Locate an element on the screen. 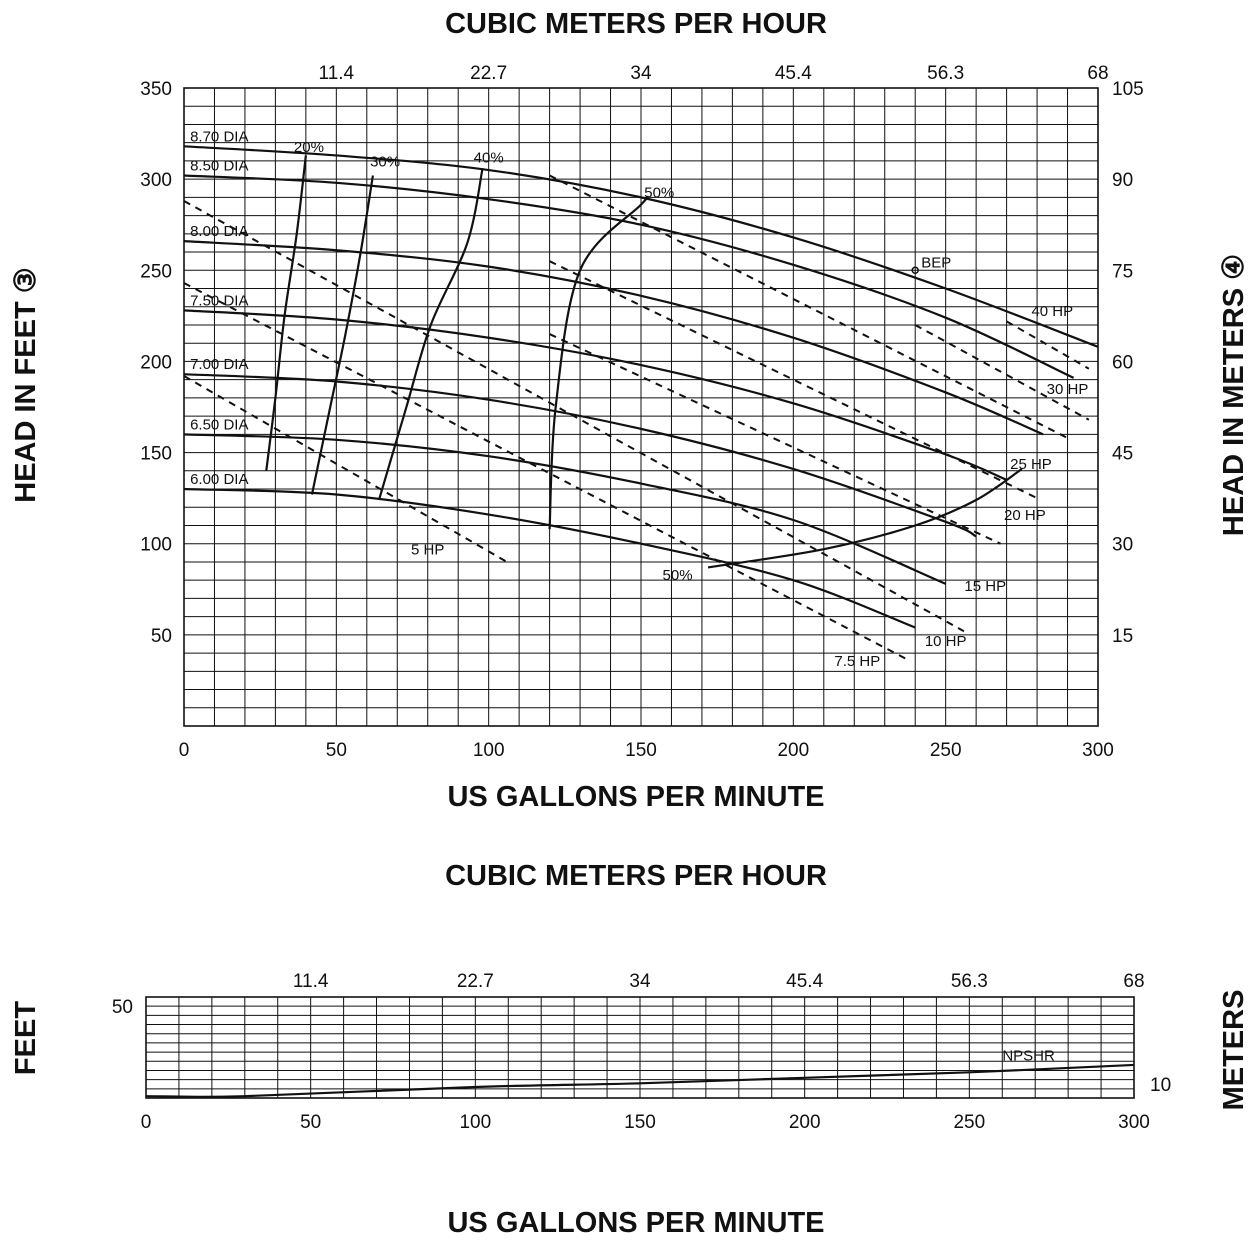  npsh-y-axis-title-right: METERS is located at coordinates (1234, 1050).